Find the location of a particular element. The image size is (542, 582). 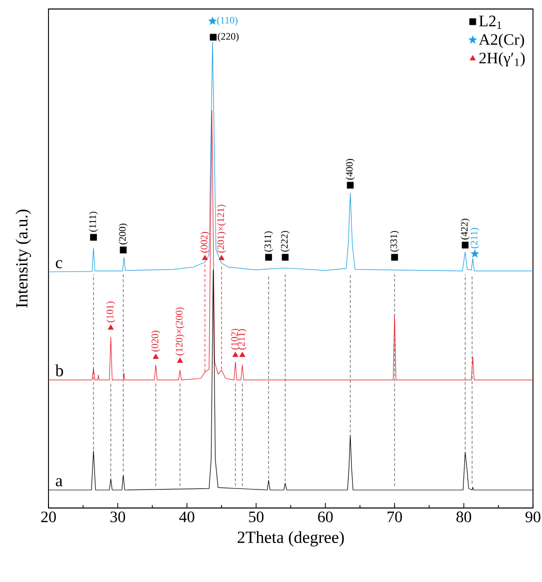

x-tick-label: 30 is located at coordinates (118, 517).